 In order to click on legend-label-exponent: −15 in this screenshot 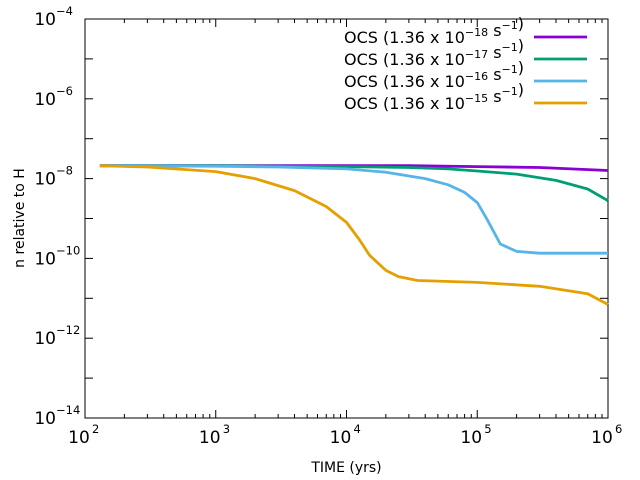, I will do `click(476, 98)`.